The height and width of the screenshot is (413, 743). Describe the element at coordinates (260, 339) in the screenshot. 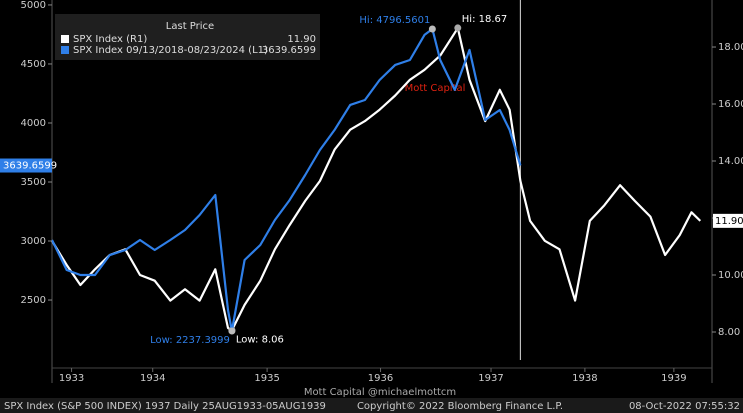

I see `annotation-label: Low: 8.06` at that location.